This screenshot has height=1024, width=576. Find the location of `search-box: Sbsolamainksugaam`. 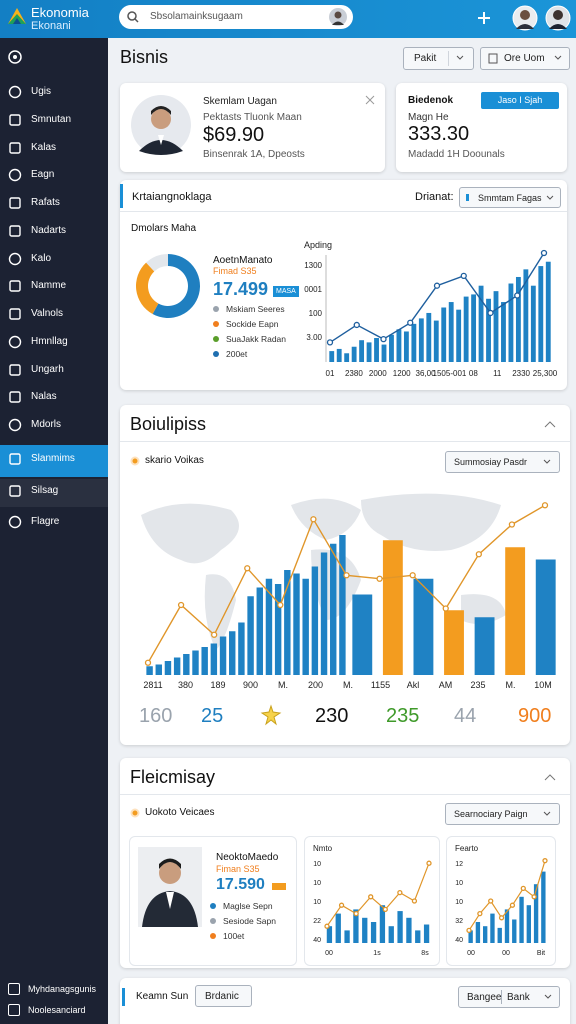

search-box: Sbsolamainksugaam is located at coordinates (236, 17).